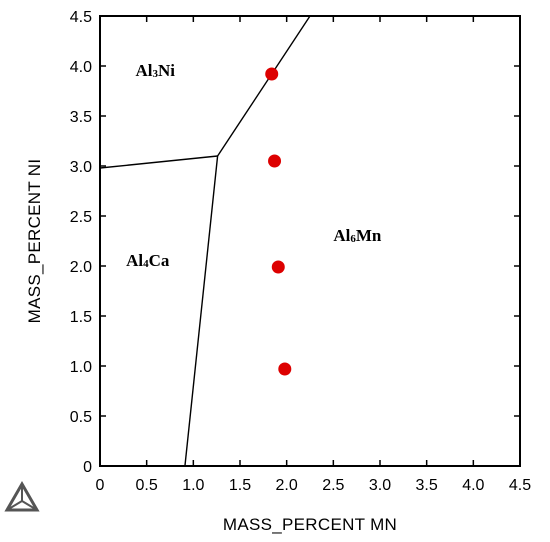 Image resolution: width=550 pixels, height=542 pixels. I want to click on y-tick-label: 2.0, so click(81, 267).